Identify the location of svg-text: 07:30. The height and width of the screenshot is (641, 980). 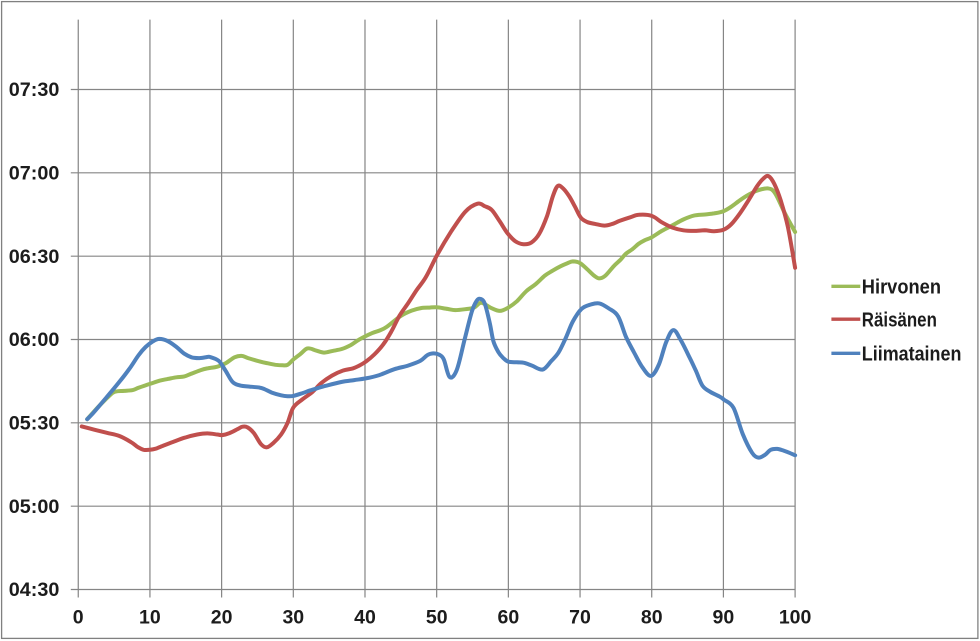
(34, 90).